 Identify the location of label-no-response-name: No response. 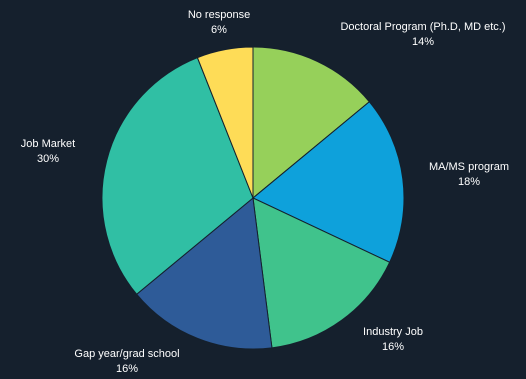
(219, 15).